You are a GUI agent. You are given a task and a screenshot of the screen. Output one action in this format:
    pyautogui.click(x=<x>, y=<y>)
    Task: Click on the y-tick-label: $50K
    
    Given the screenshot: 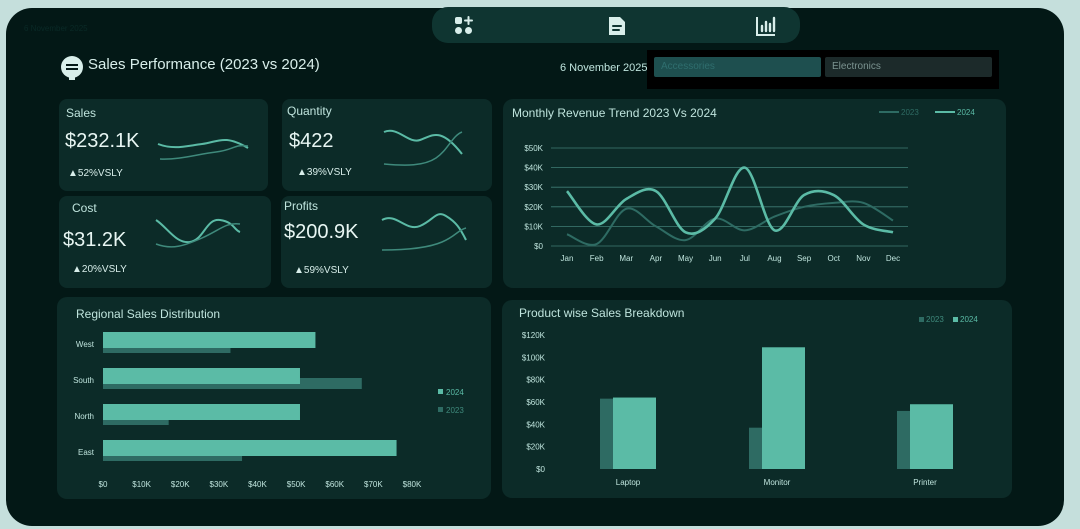 What is the action you would take?
    pyautogui.click(x=533, y=148)
    